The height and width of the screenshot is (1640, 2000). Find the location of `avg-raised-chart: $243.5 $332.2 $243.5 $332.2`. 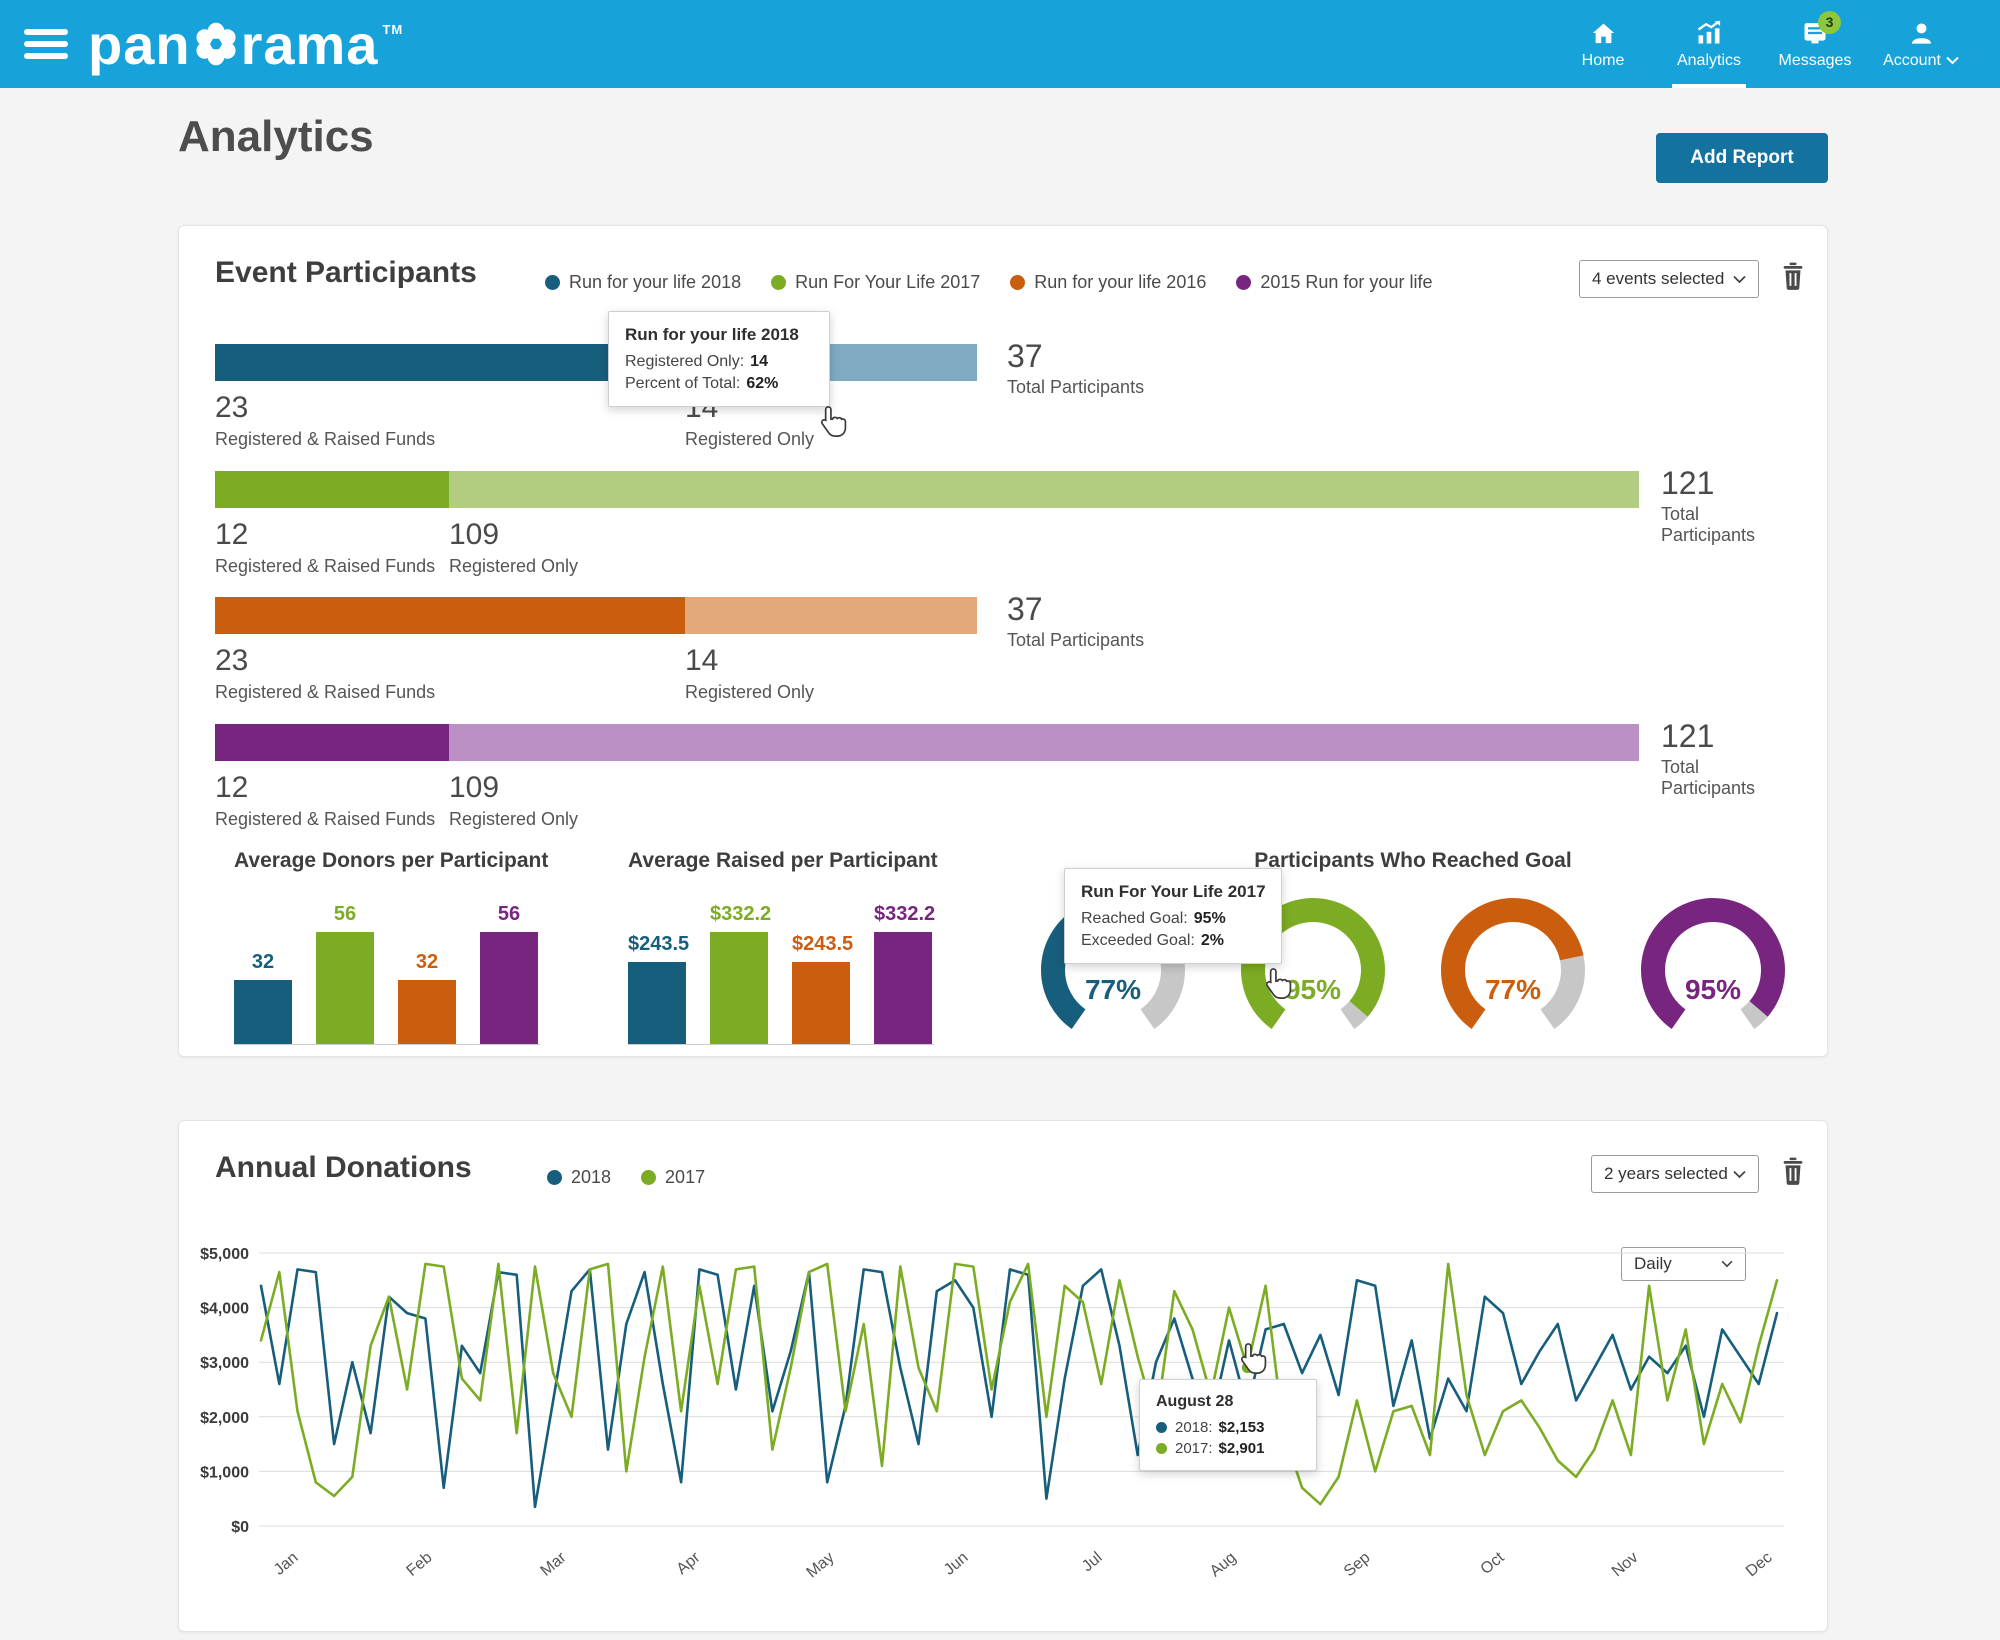

avg-raised-chart: $243.5 $332.2 $243.5 $332.2 is located at coordinates (781, 974).